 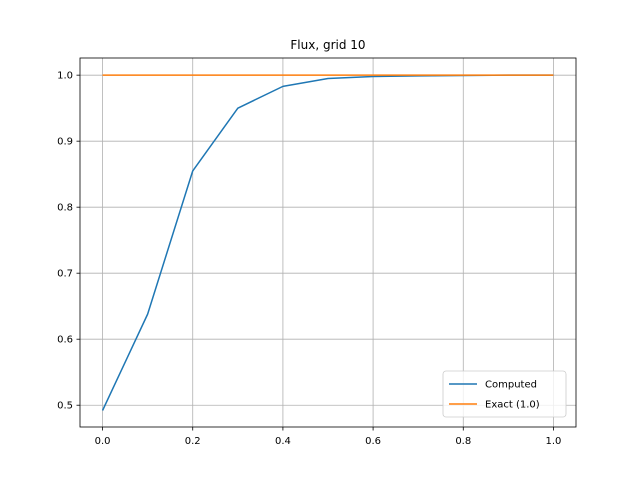 I want to click on legend-box, so click(x=504, y=394).